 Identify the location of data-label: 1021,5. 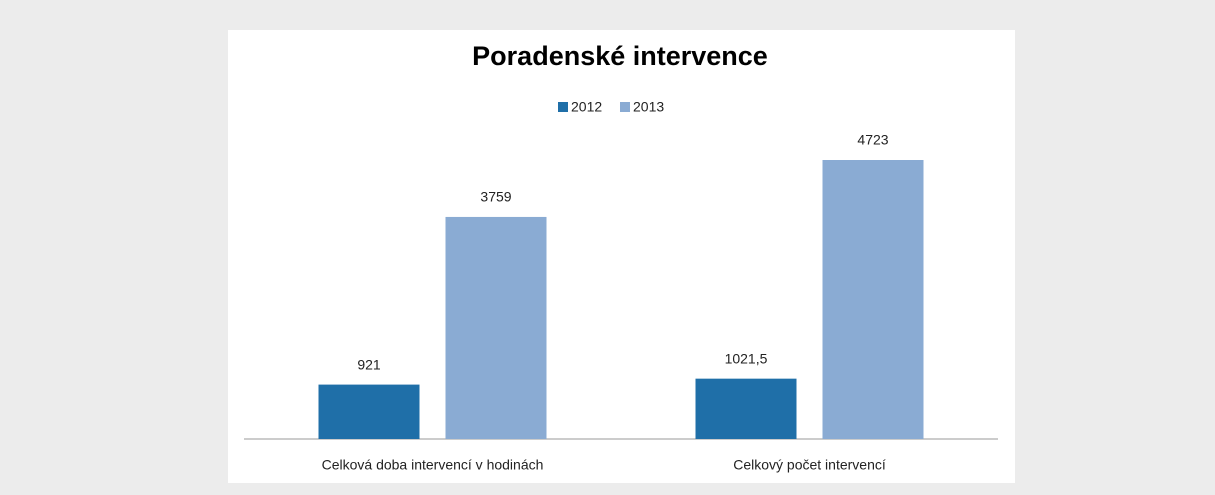
(746, 358).